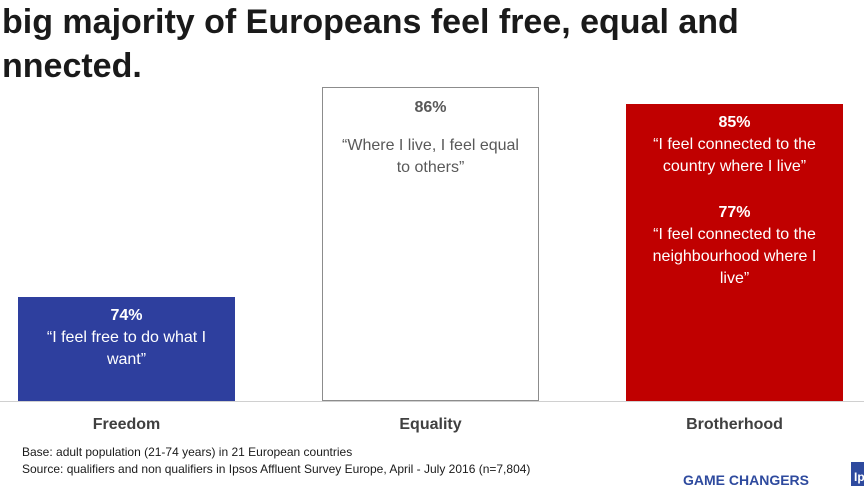 The width and height of the screenshot is (864, 486). What do you see at coordinates (72, 66) in the screenshot?
I see `title-line: nnected.` at bounding box center [72, 66].